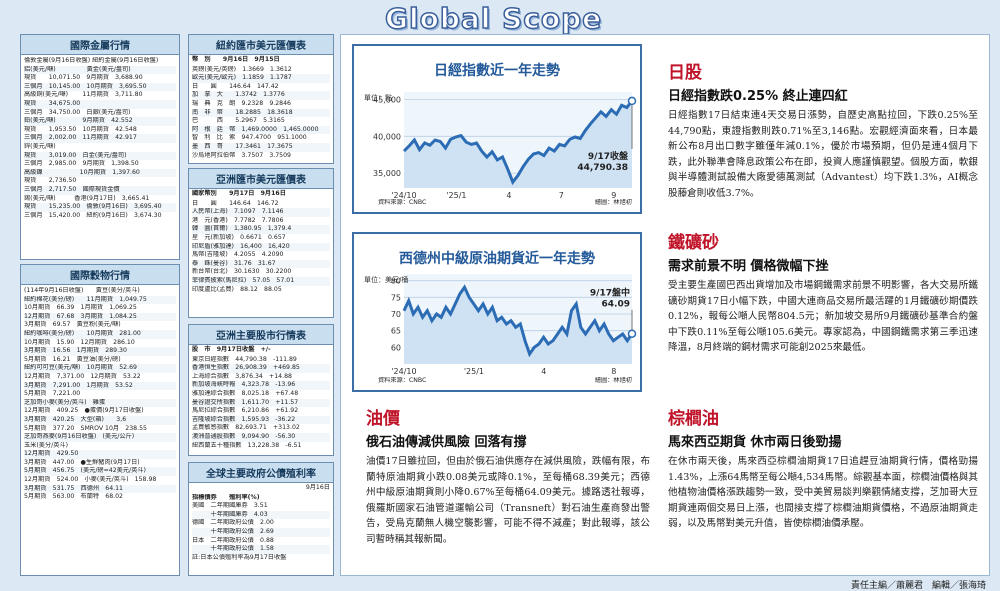 This screenshot has height=591, width=1000. Describe the element at coordinates (261, 264) in the screenshot. I see `table-row: 泰 銖(曼谷) 31.76 31.67` at that location.